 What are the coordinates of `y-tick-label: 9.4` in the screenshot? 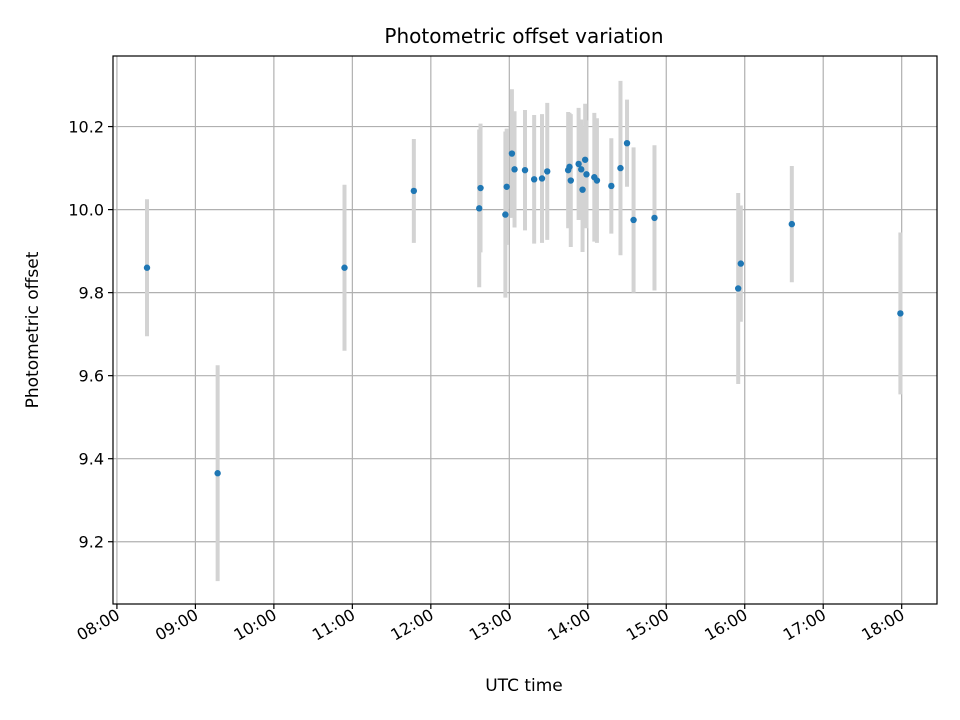 It's located at (91, 459).